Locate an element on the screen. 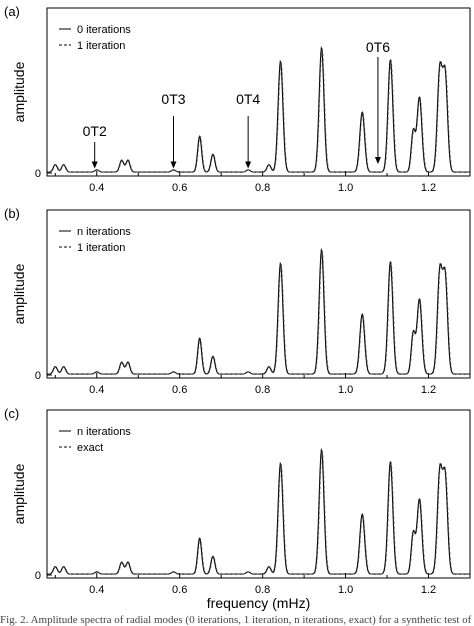 The width and height of the screenshot is (474, 626). legend-entry: exact is located at coordinates (90, 448).